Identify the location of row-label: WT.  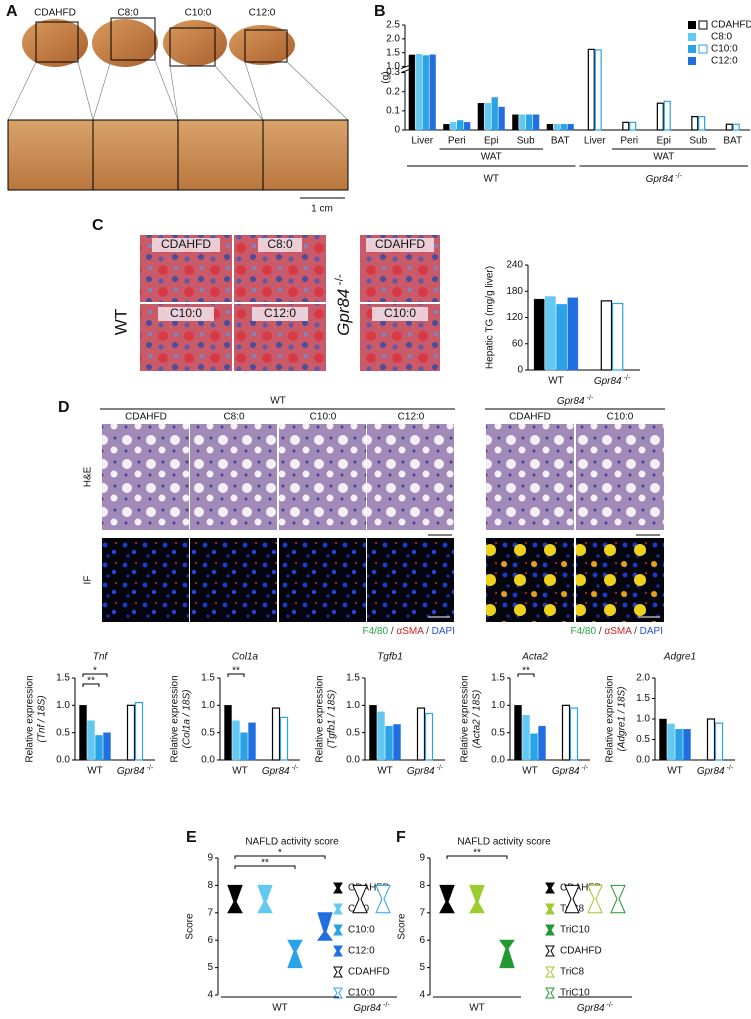
(120, 322).